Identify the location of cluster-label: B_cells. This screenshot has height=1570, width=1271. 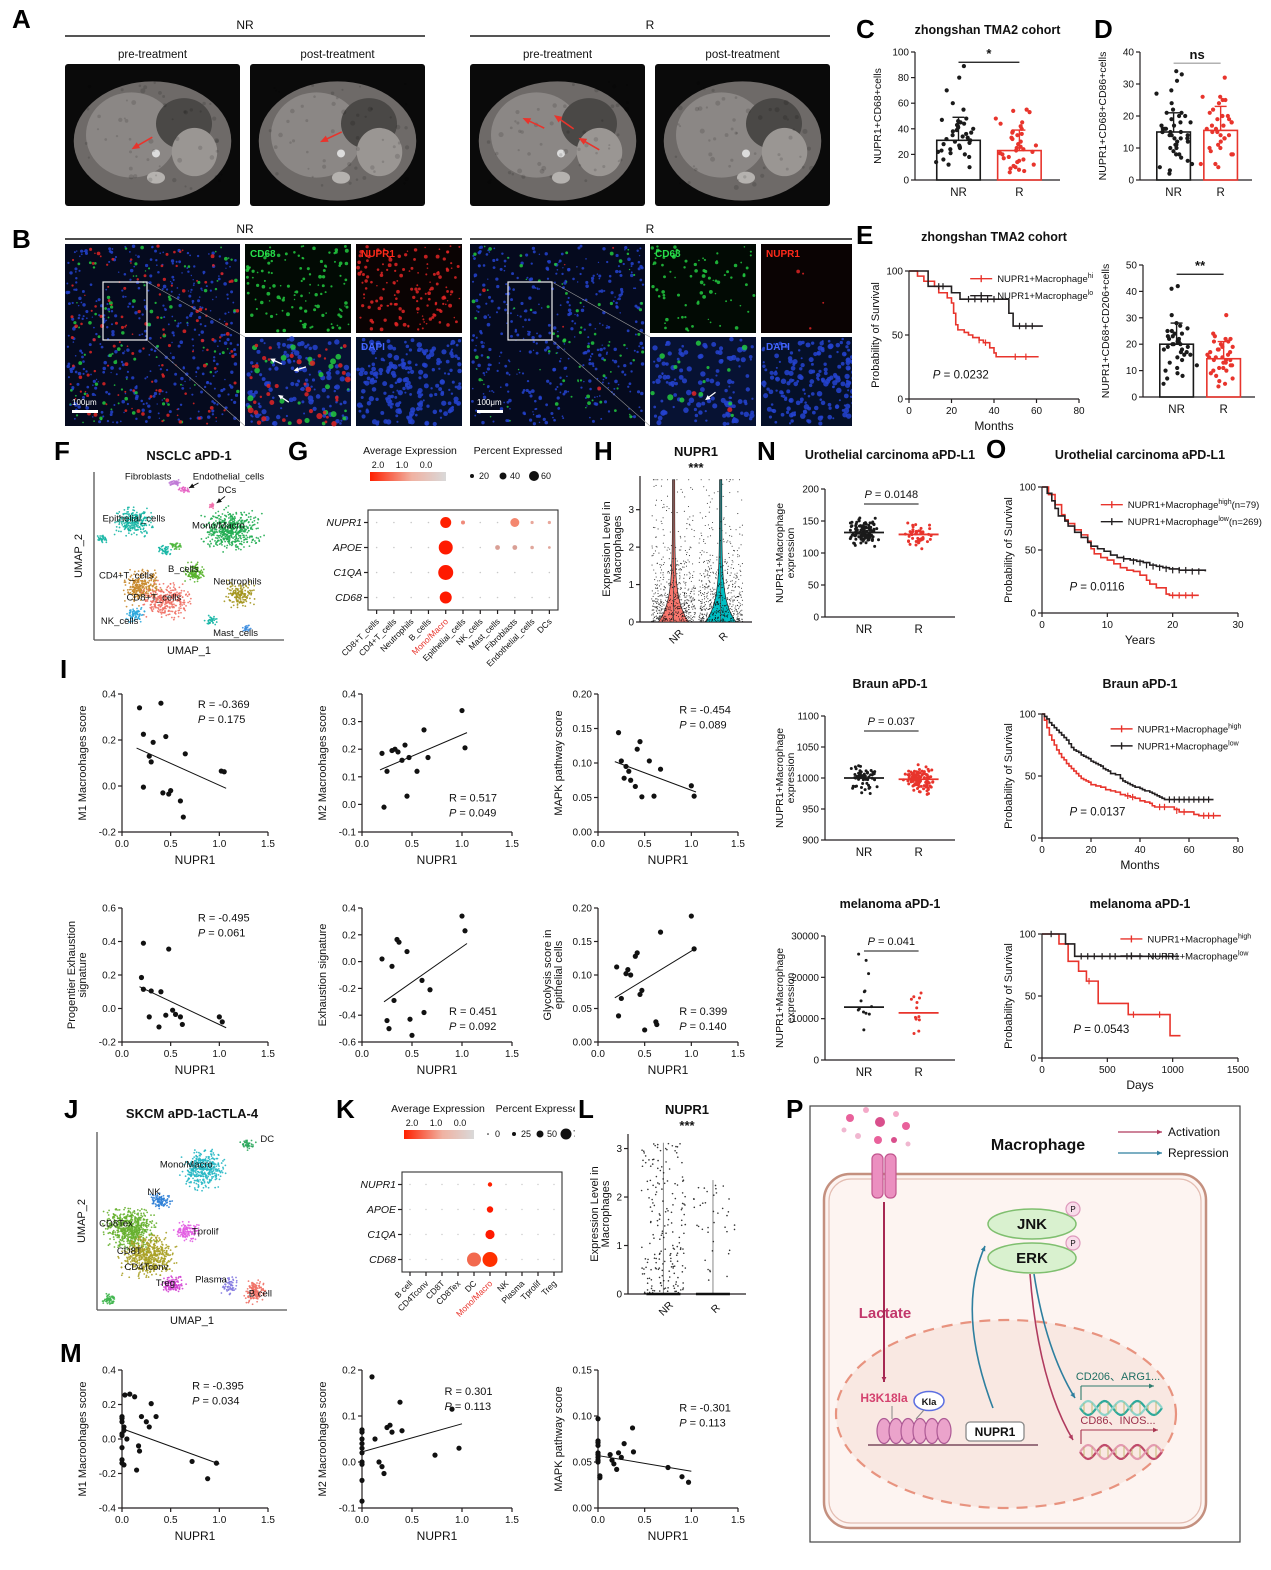
(183, 569).